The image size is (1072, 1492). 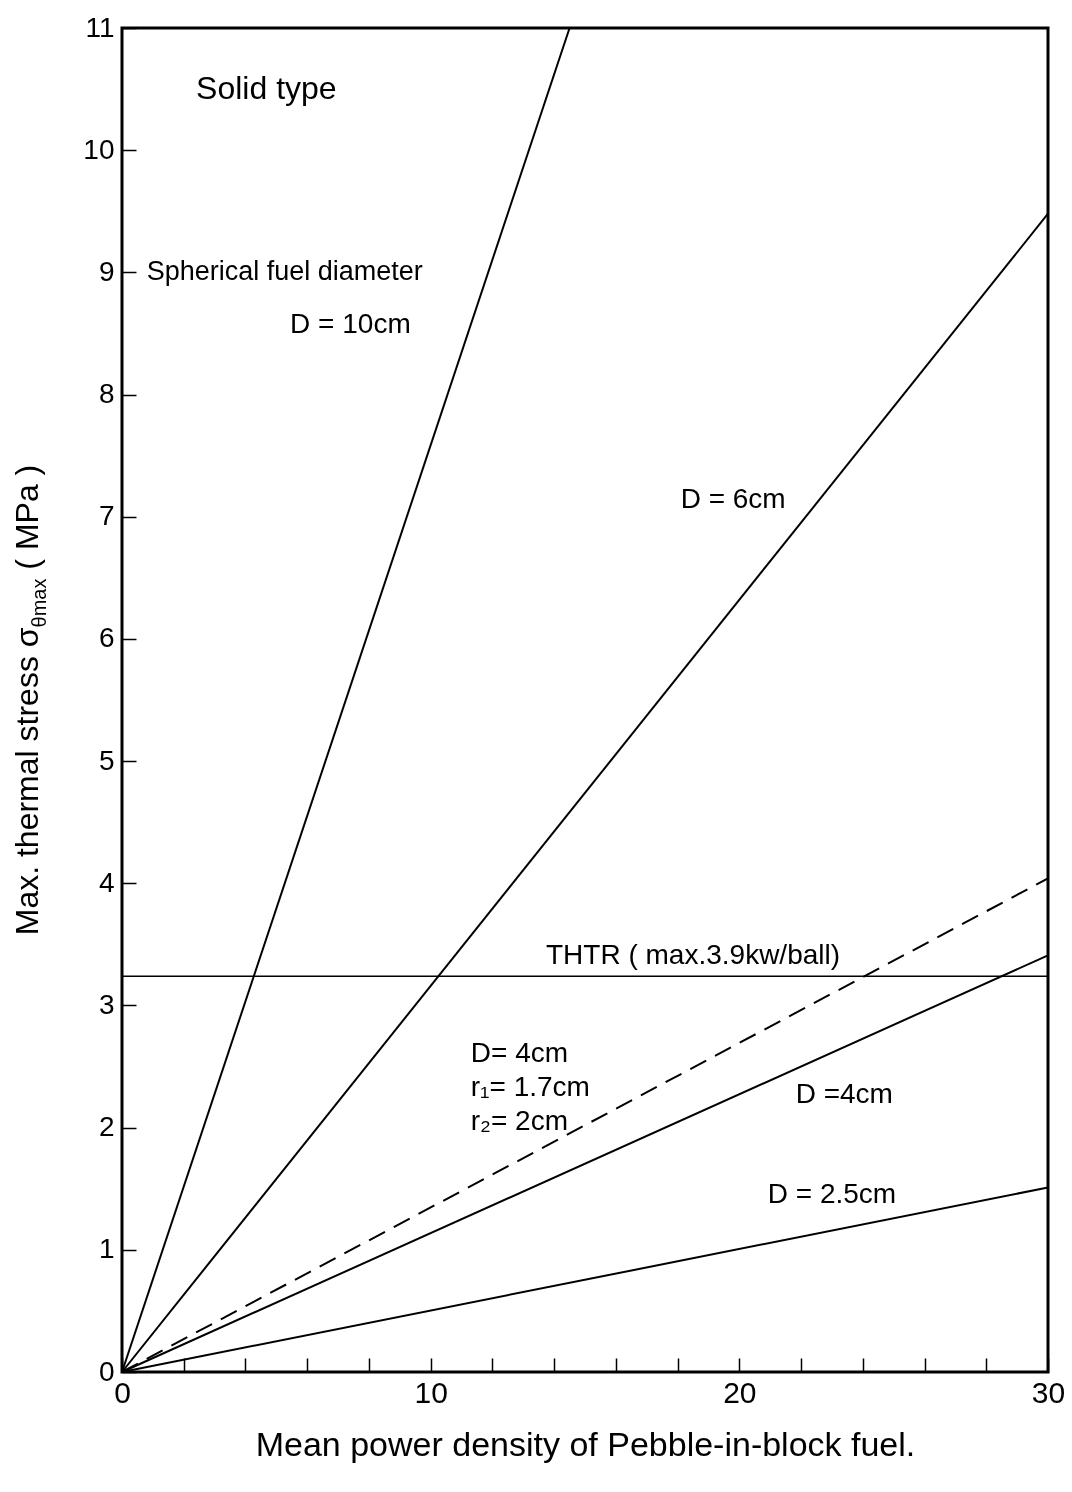 What do you see at coordinates (585, 1443) in the screenshot?
I see `x-axis-title: Mean power density of Pebble-in-block fuel.` at bounding box center [585, 1443].